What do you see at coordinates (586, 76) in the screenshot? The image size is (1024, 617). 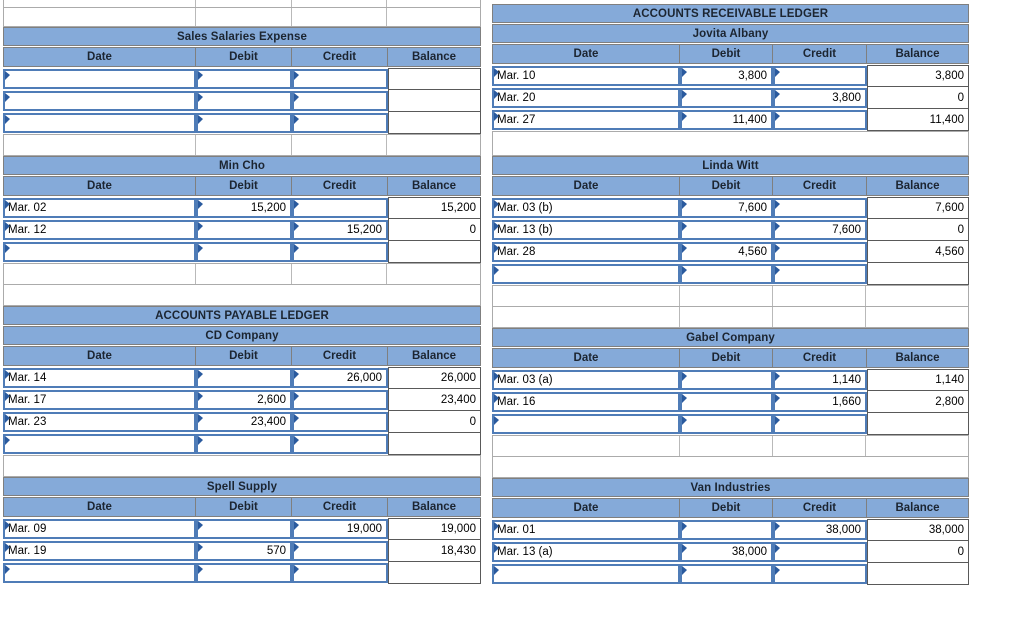 I see `date-input-cell: Mar. 10` at bounding box center [586, 76].